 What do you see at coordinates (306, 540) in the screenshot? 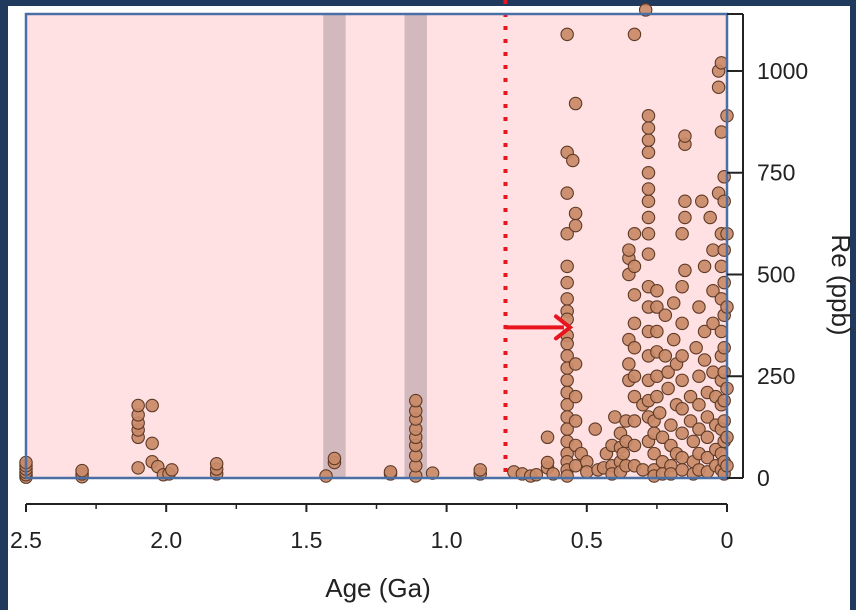
I see `x-tick-label: 1.5` at bounding box center [306, 540].